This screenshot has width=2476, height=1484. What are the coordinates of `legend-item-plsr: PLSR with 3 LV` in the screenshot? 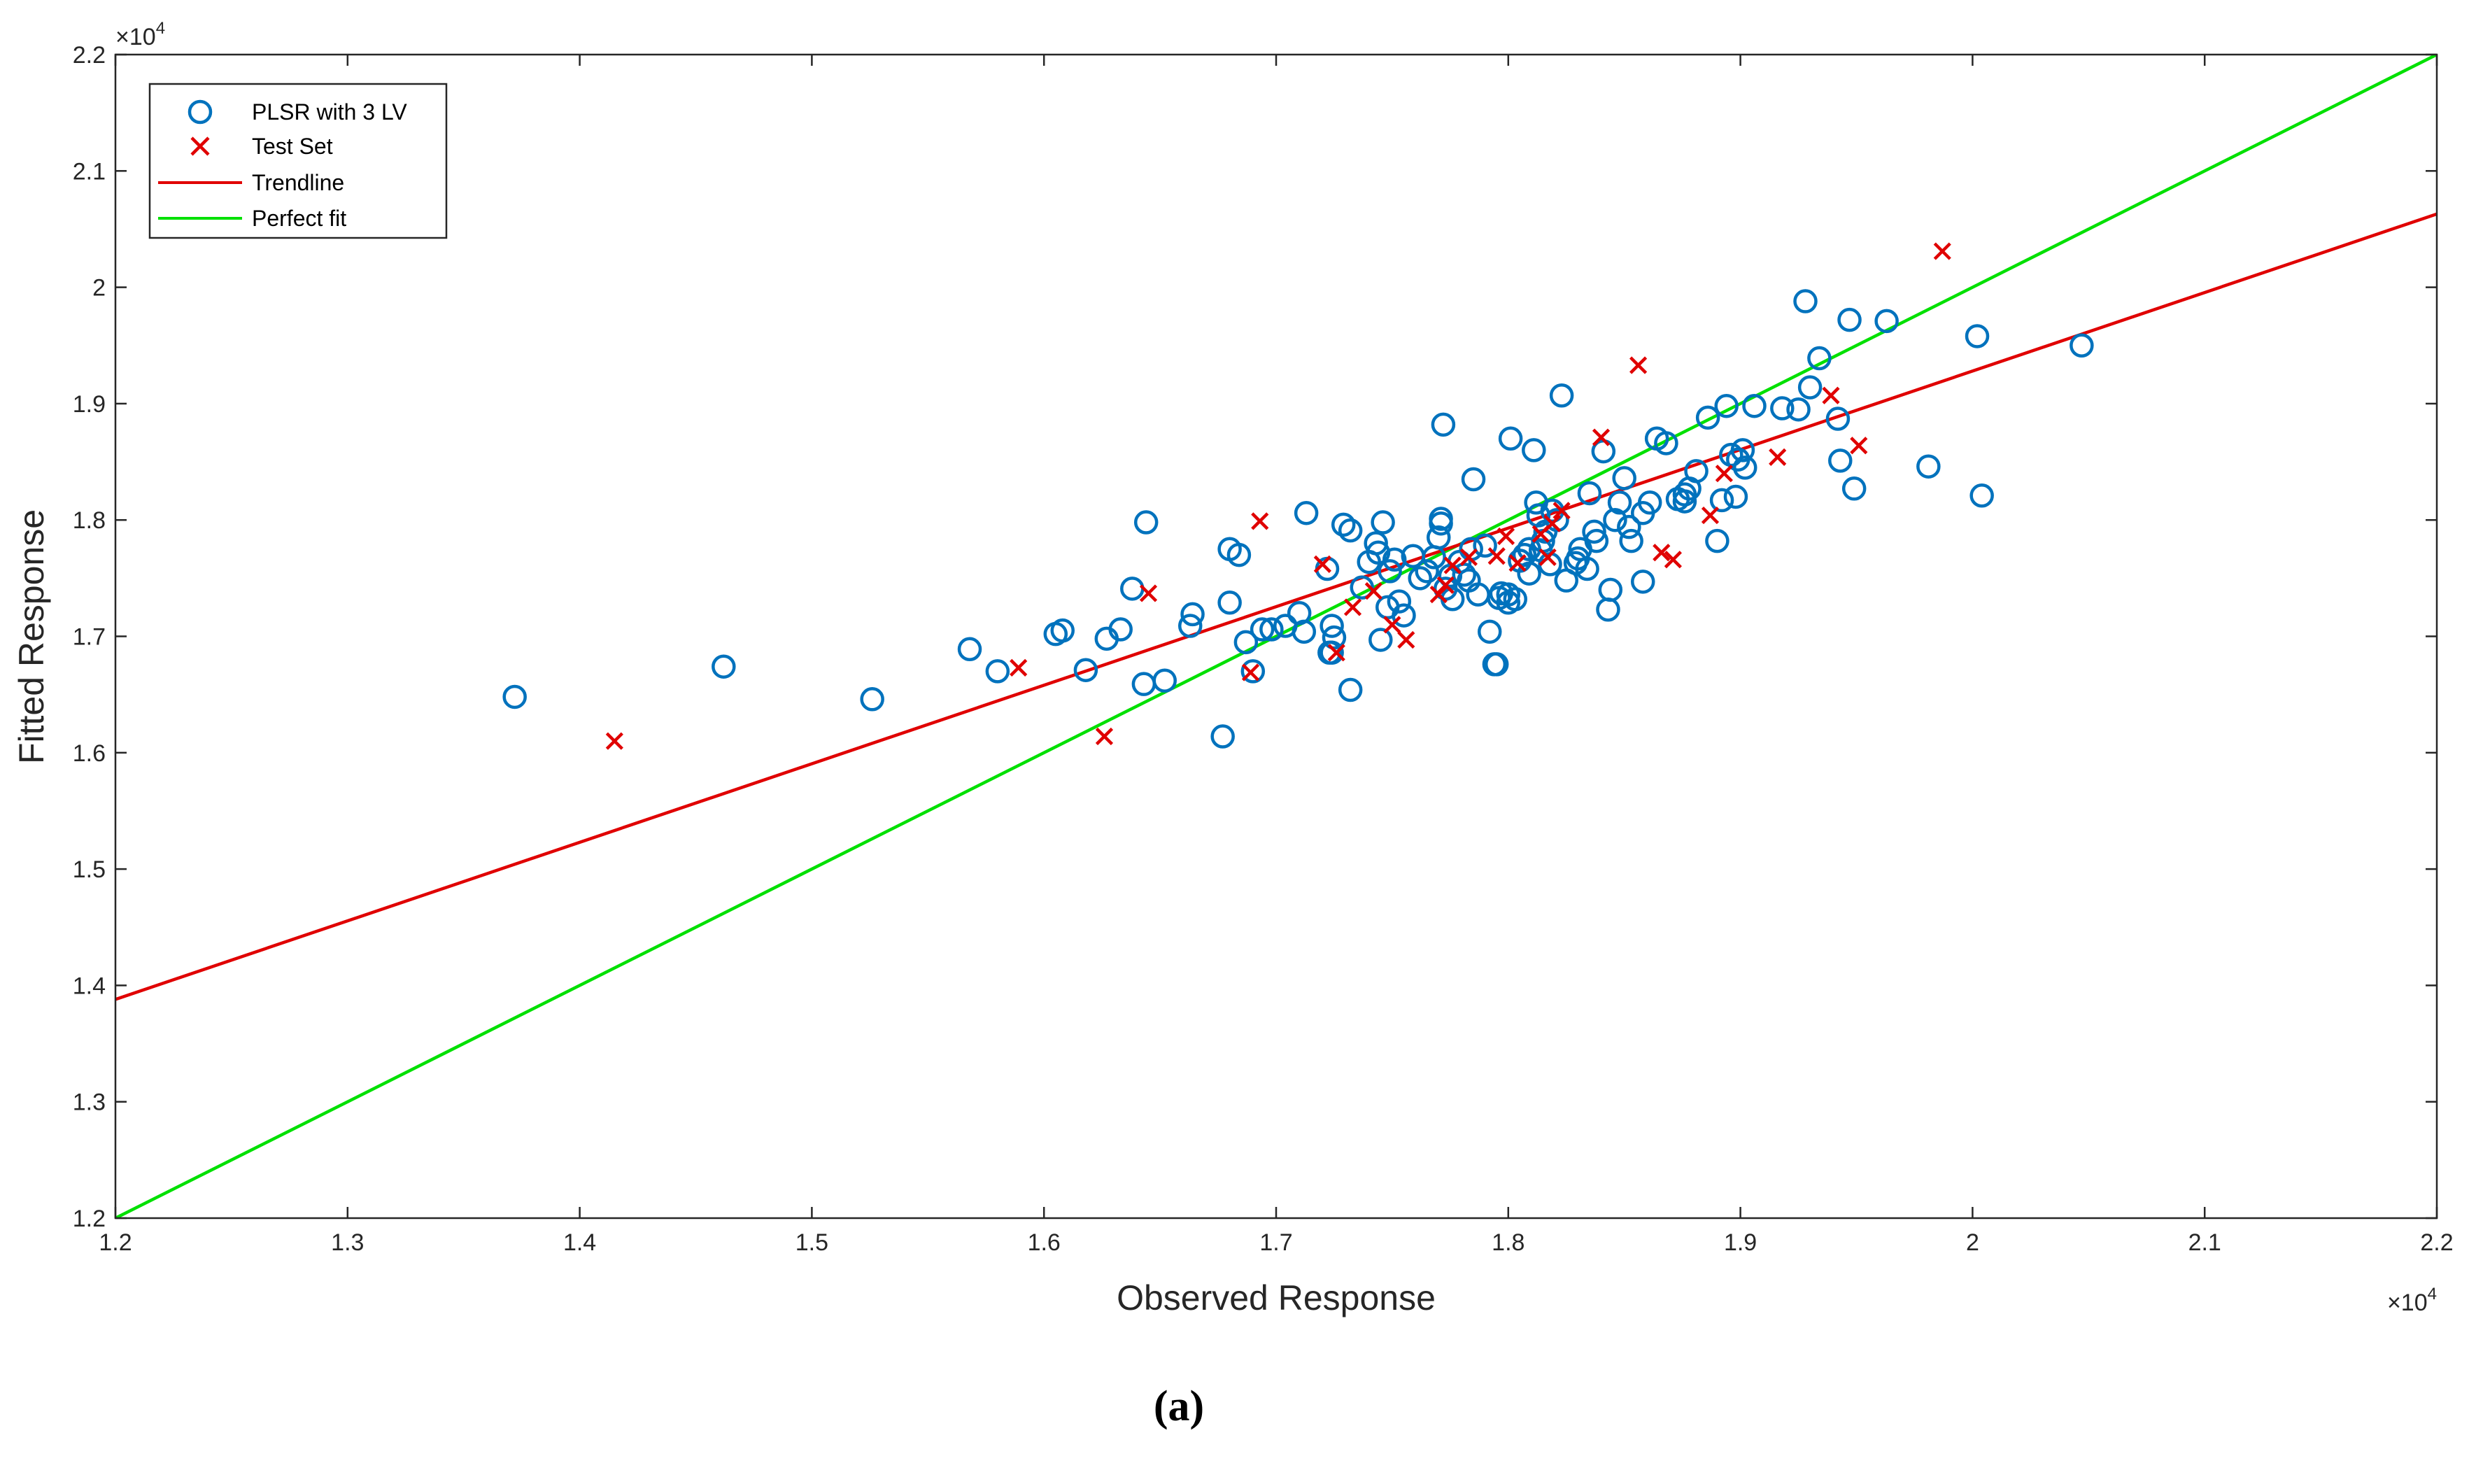 It's located at (297, 112).